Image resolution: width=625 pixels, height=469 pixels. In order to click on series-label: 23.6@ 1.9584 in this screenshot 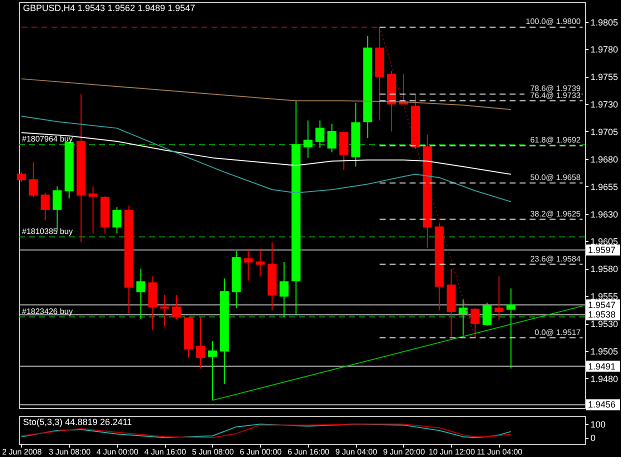, I will do `click(556, 259)`.